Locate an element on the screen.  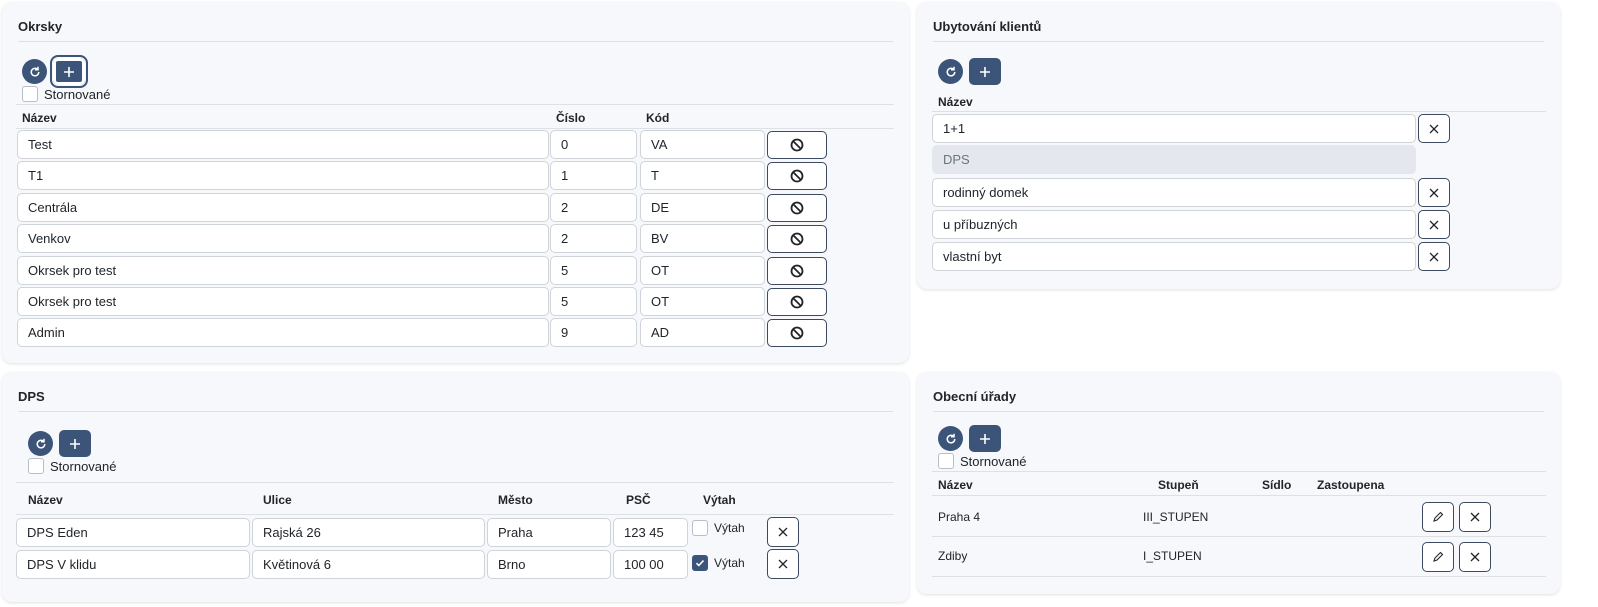
dps-ulice-field: Rajská 26 is located at coordinates (368, 532).